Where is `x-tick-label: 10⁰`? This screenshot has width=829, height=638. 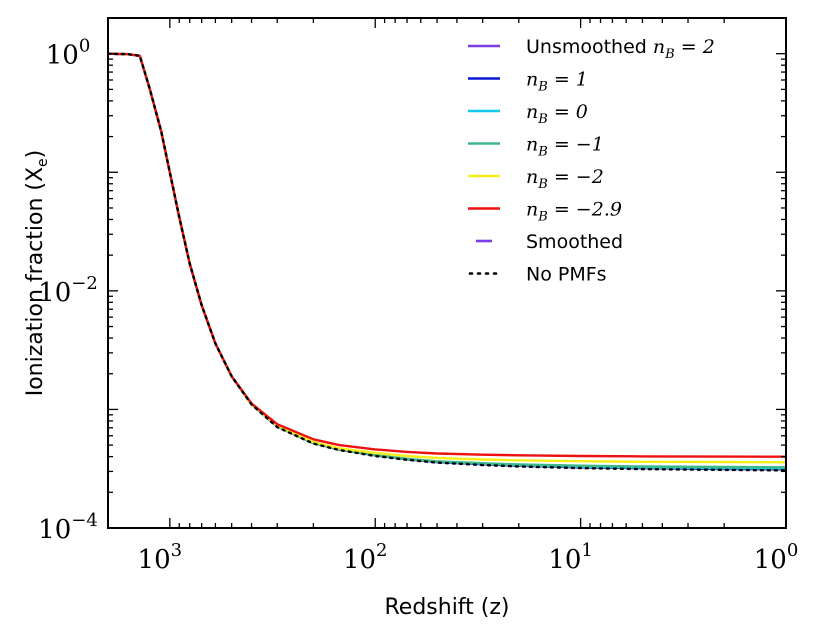 x-tick-label: 10⁰ is located at coordinates (776, 557).